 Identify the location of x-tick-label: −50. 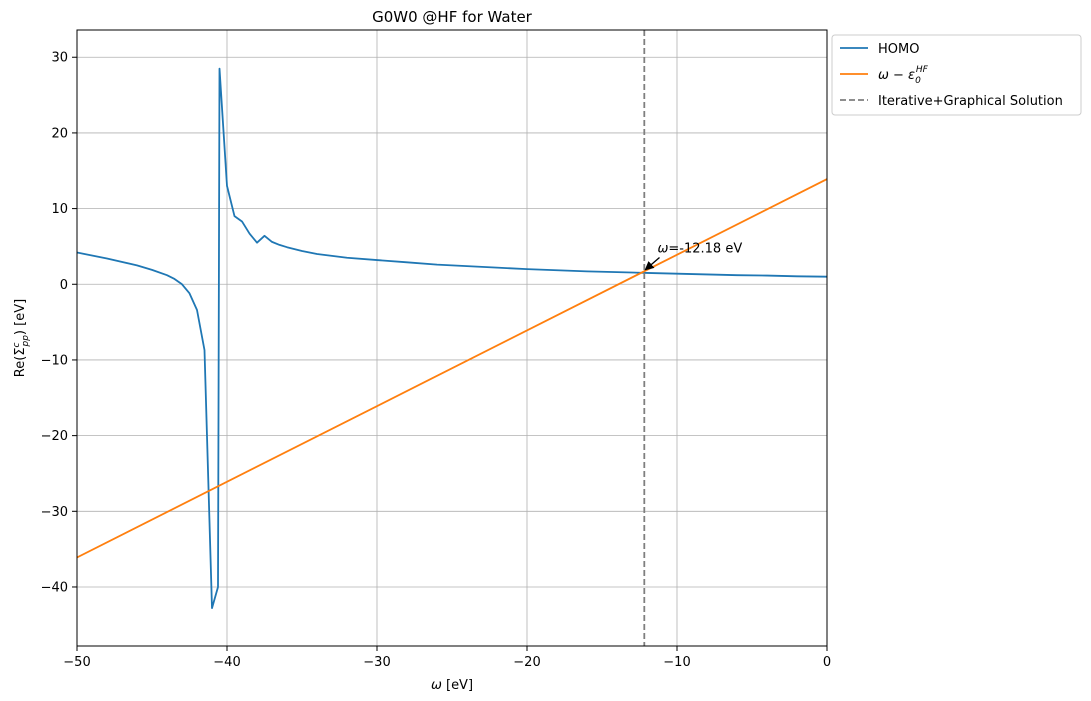
(76, 662).